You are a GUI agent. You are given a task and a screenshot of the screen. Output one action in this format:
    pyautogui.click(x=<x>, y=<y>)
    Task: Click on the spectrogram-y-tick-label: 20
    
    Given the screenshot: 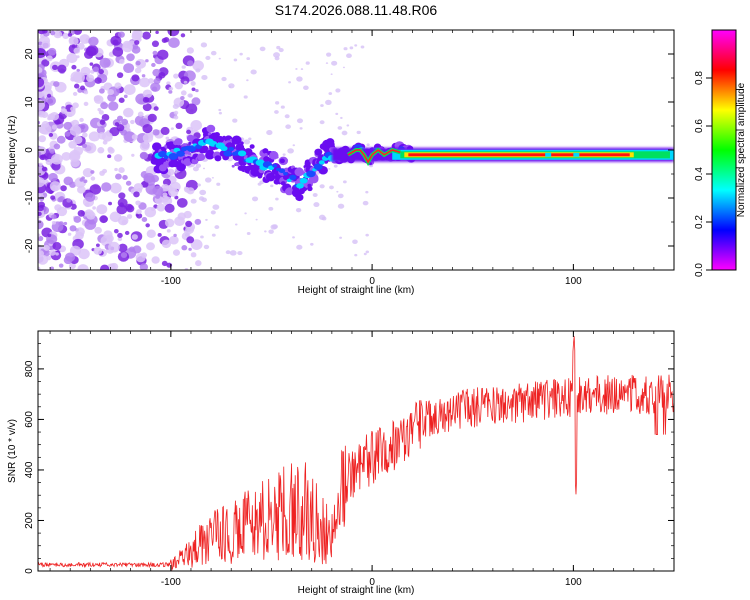 What is the action you would take?
    pyautogui.click(x=29, y=54)
    